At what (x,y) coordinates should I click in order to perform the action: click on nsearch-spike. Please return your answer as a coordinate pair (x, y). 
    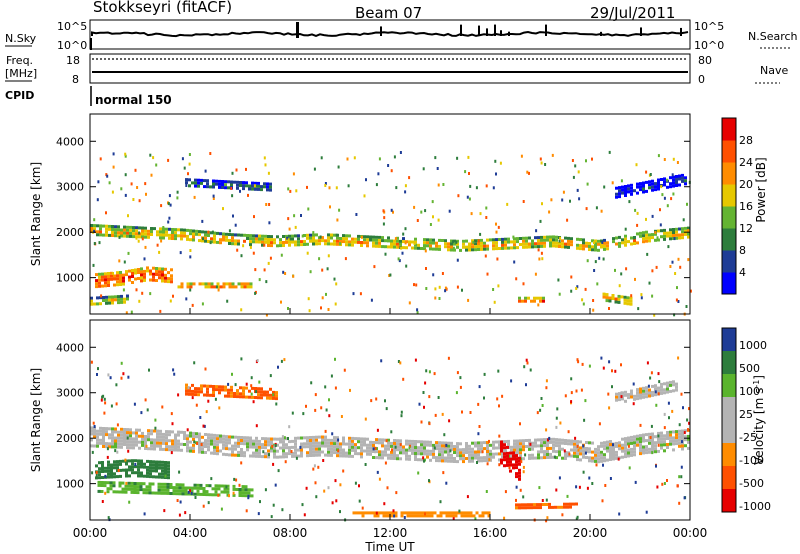
    Looking at the image, I should click on (487, 32).